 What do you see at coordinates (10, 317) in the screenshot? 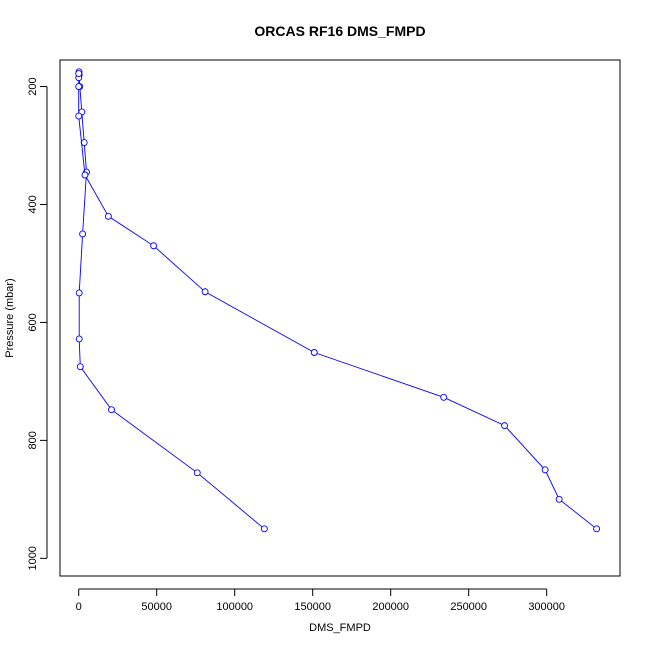
I see `y-axis-label: Pressure (mbar)` at bounding box center [10, 317].